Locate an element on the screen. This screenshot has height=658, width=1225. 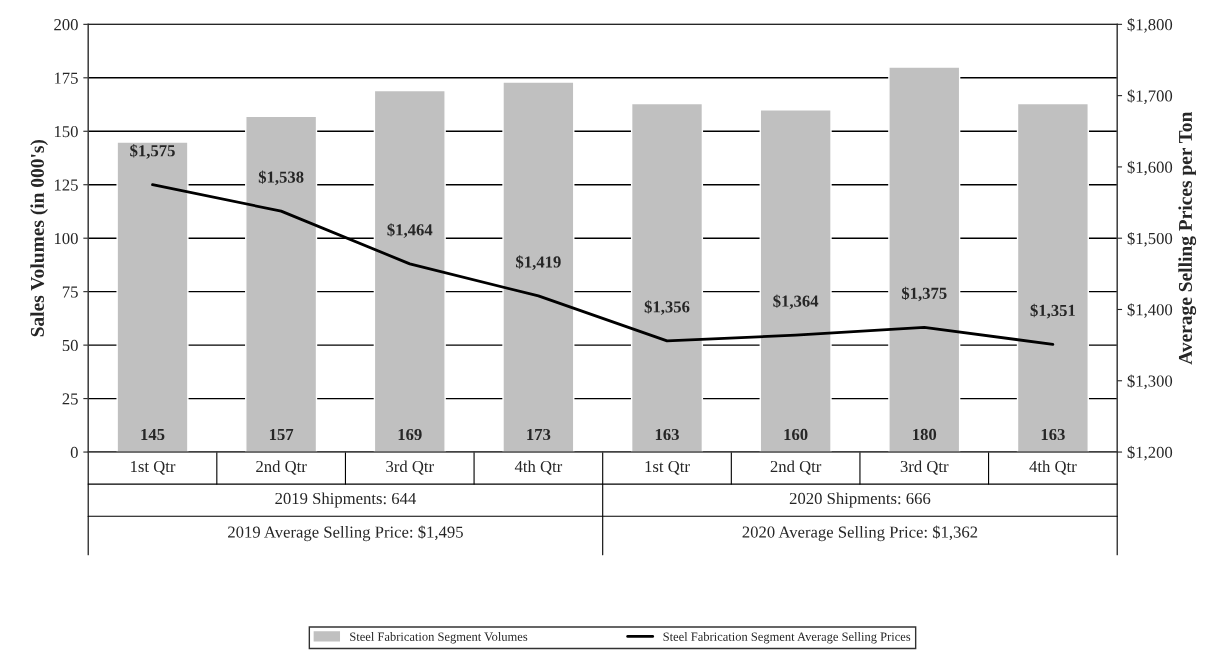
y2-tick-label: $1,700 is located at coordinates (1150, 96).